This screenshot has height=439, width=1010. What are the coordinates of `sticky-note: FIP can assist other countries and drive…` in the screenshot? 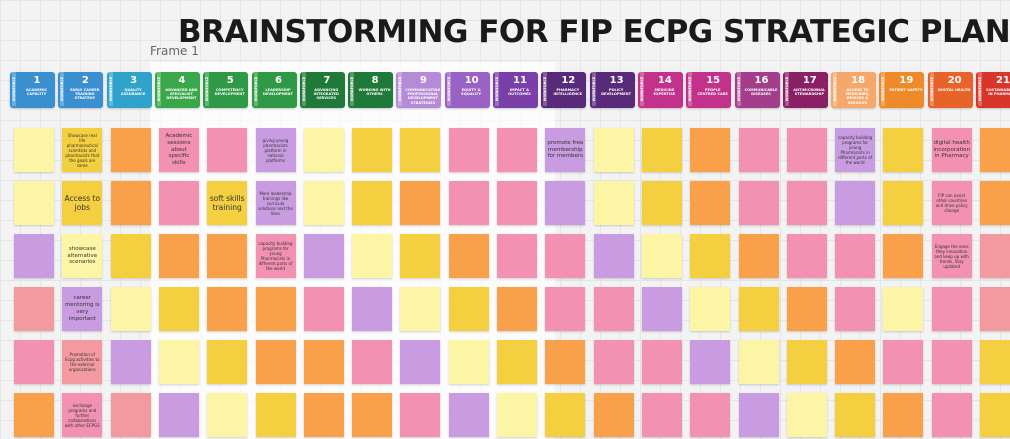 It's located at (951, 203).